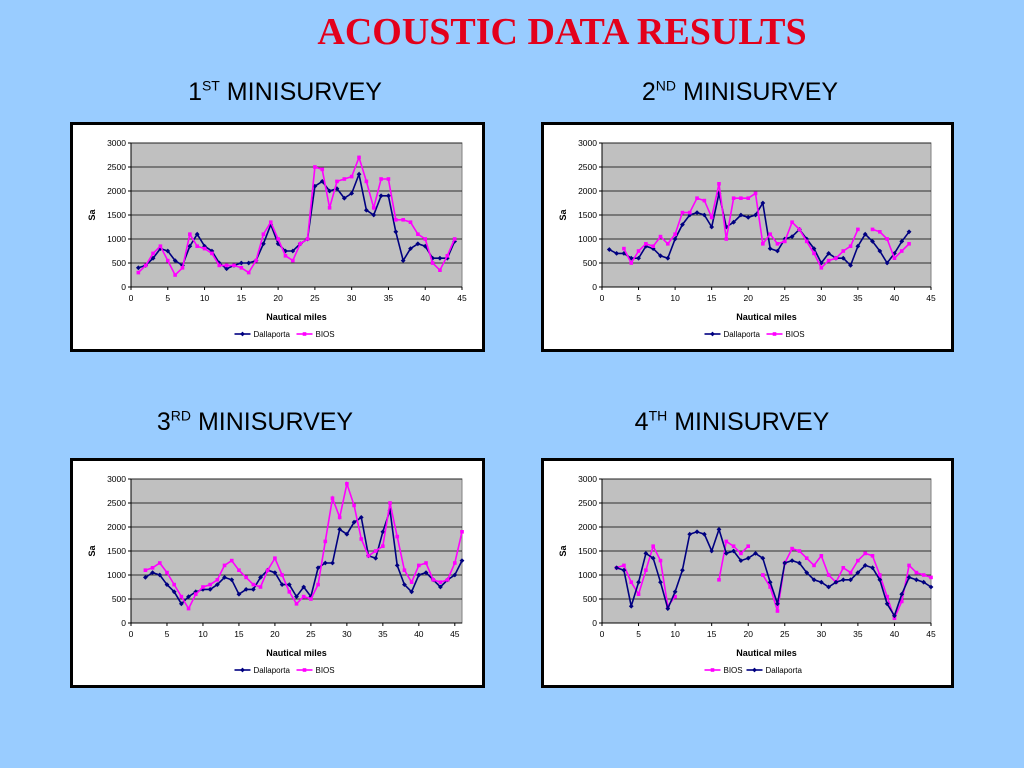  Describe the element at coordinates (123, 623) in the screenshot. I see `y-tick-label: 0` at that location.